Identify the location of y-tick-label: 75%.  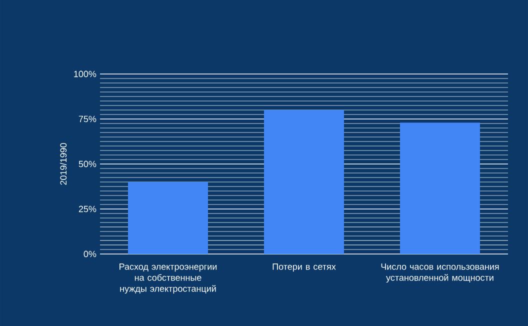
(87, 119).